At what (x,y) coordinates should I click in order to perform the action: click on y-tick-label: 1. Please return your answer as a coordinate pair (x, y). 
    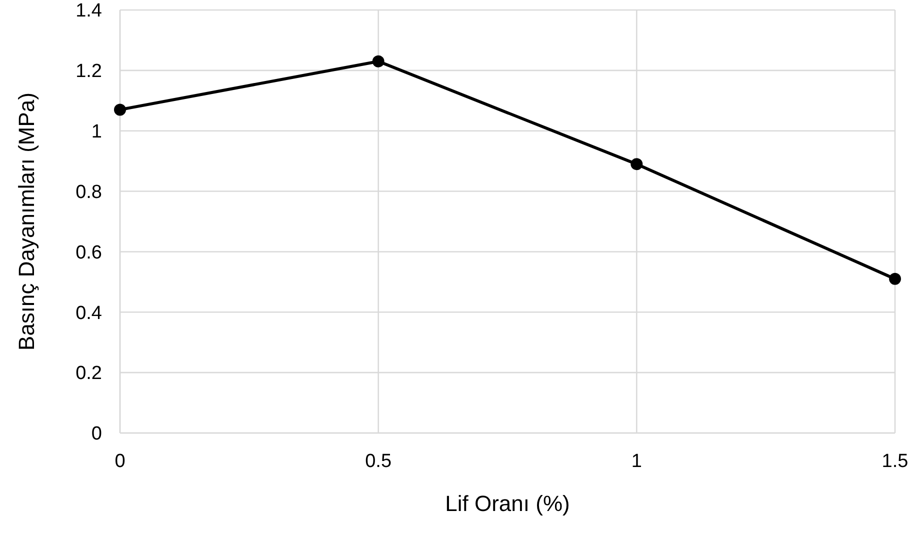
    Looking at the image, I should click on (96, 132).